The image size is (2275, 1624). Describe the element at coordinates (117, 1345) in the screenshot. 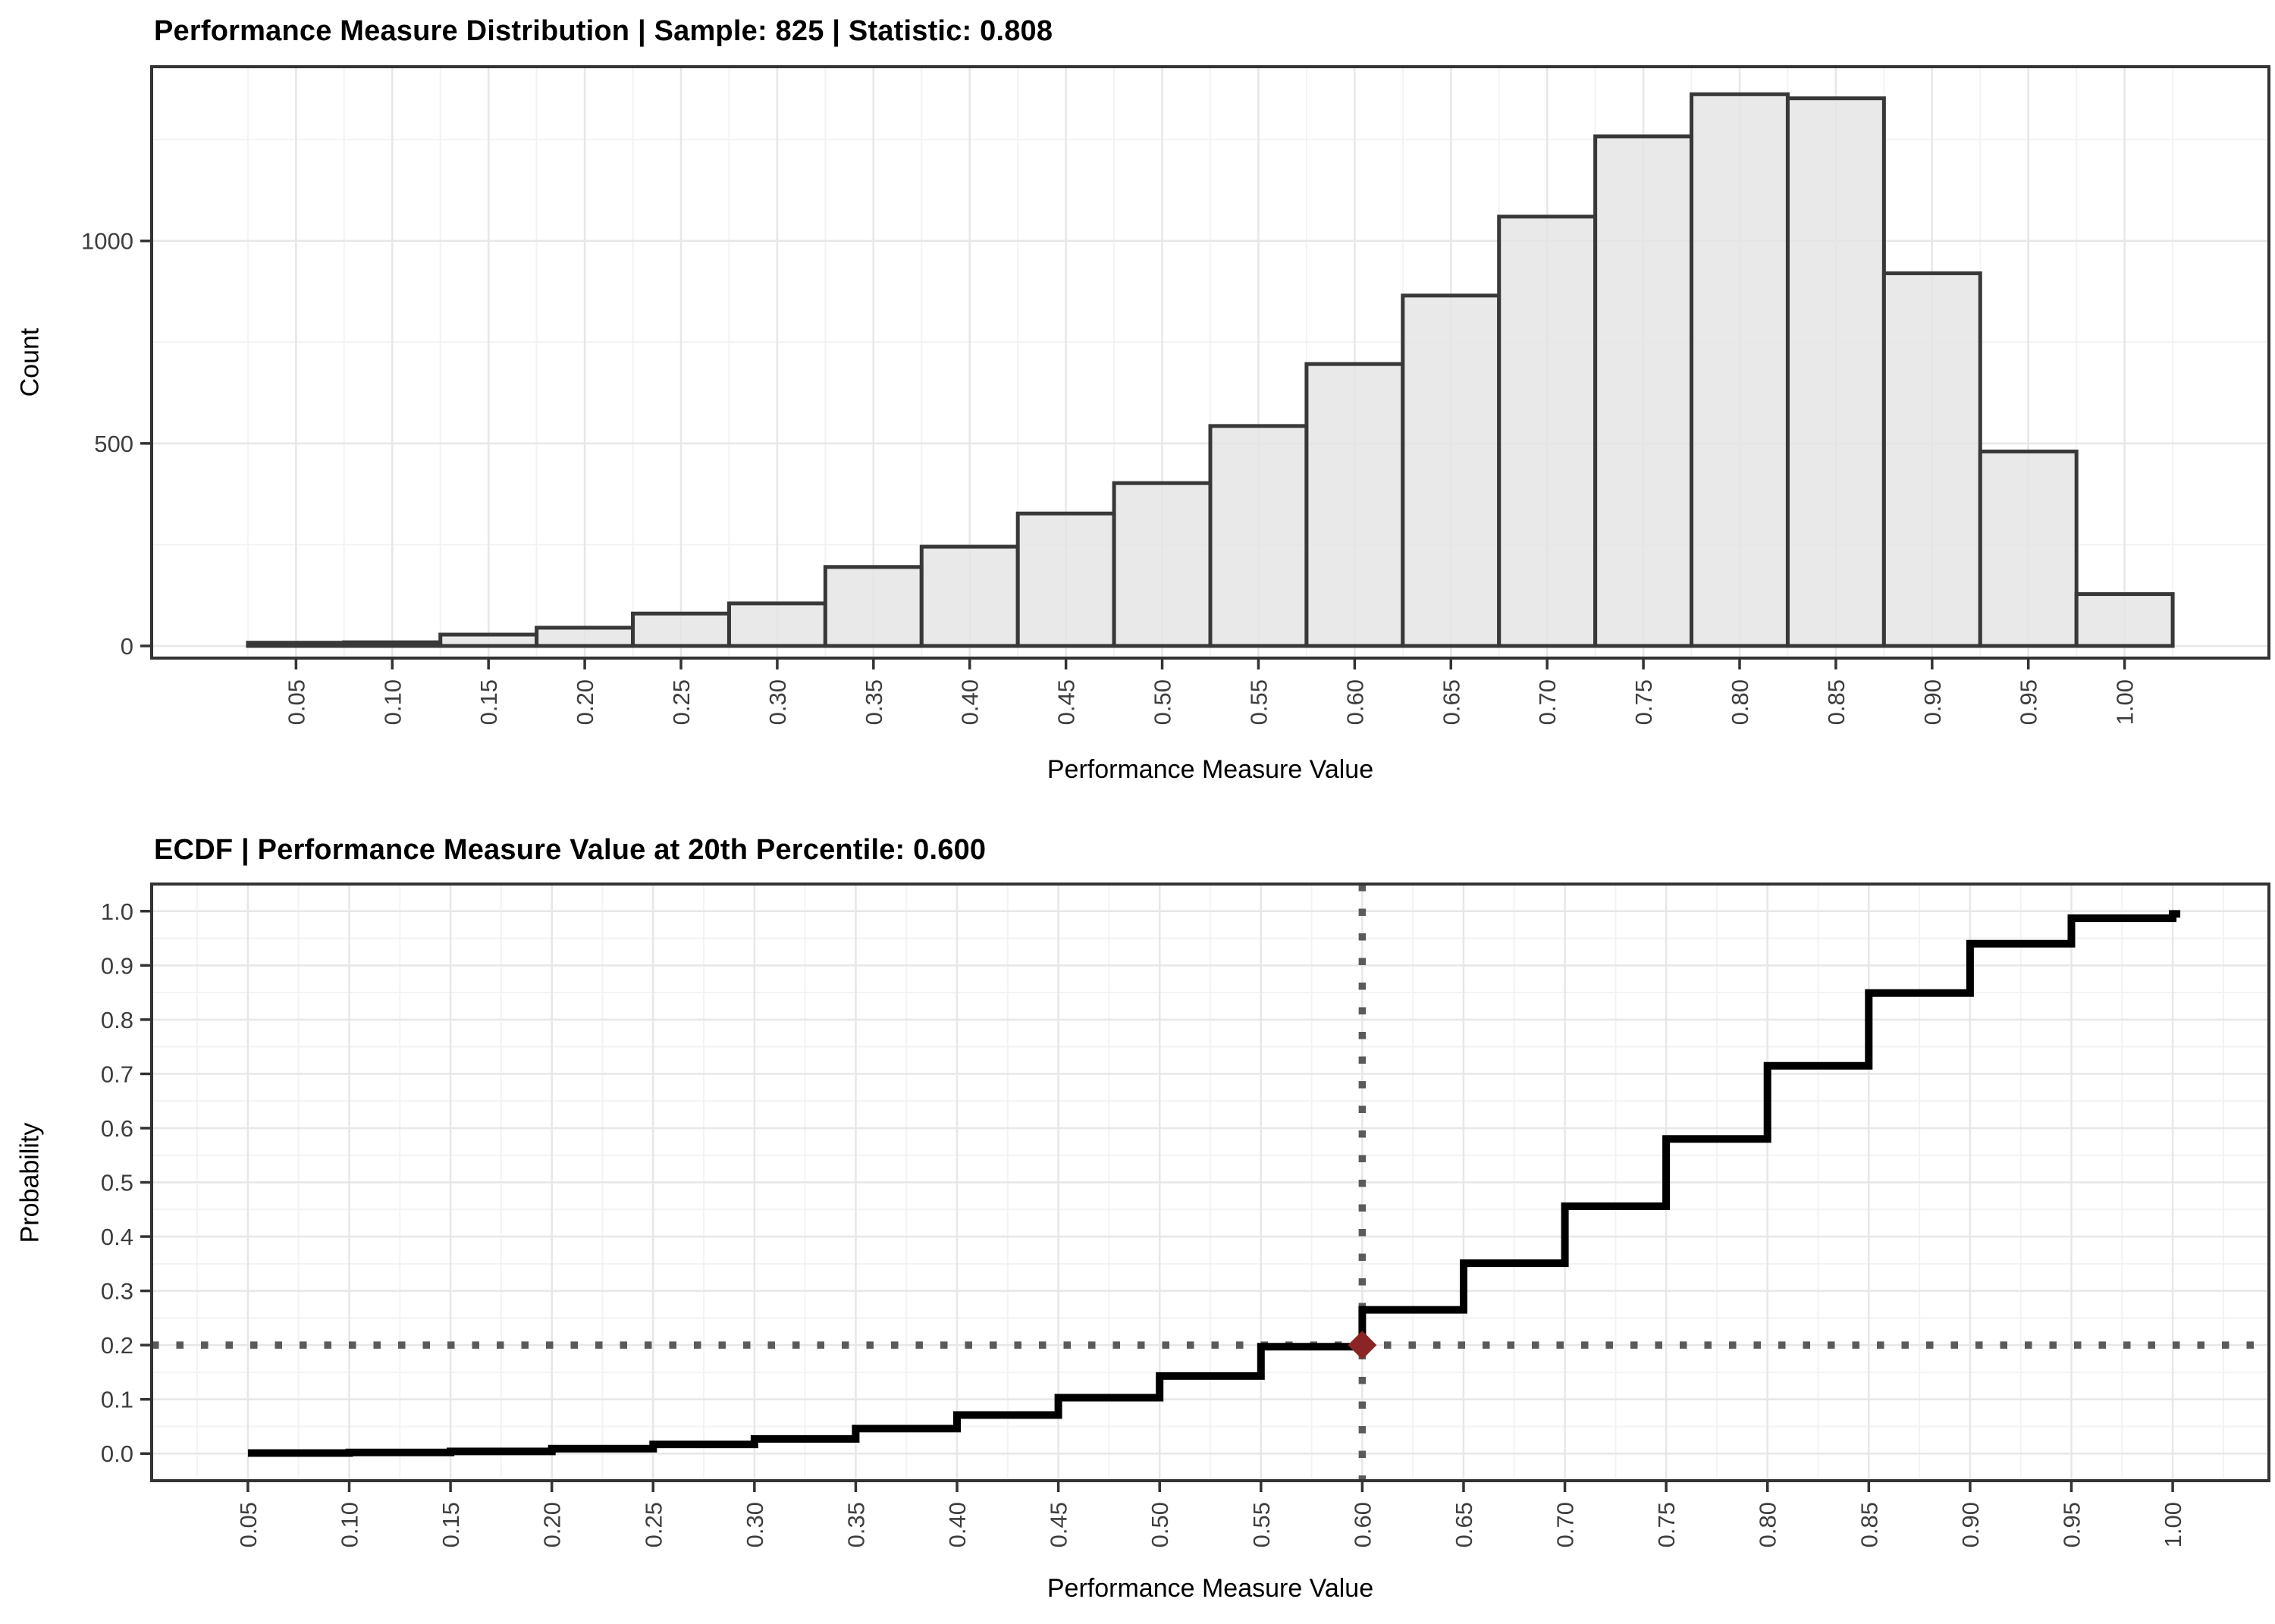

I see `y-tick-label: 0.2` at that location.